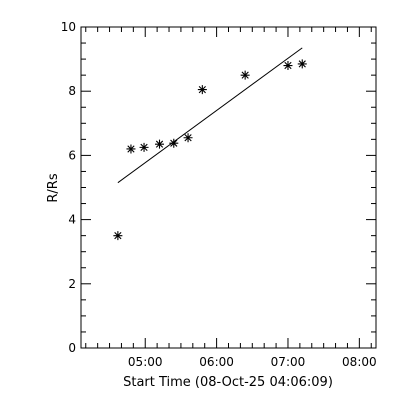 This screenshot has height=400, width=400. Describe the element at coordinates (72, 284) in the screenshot. I see `y-tick-label: 2` at that location.